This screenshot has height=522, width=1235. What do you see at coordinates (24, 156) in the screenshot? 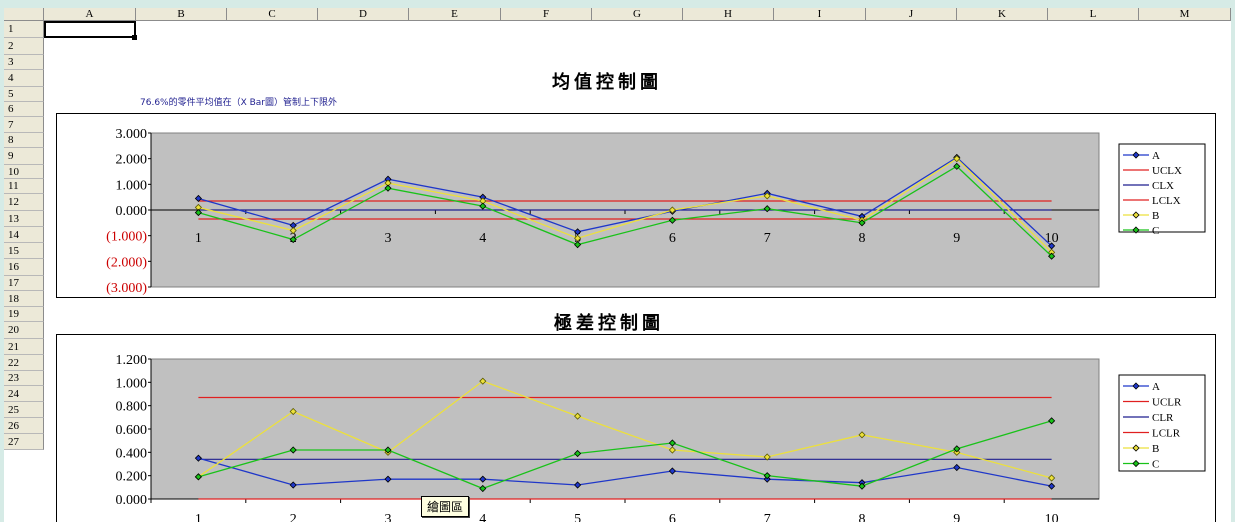
I see `row-header-9: 9` at bounding box center [24, 156].